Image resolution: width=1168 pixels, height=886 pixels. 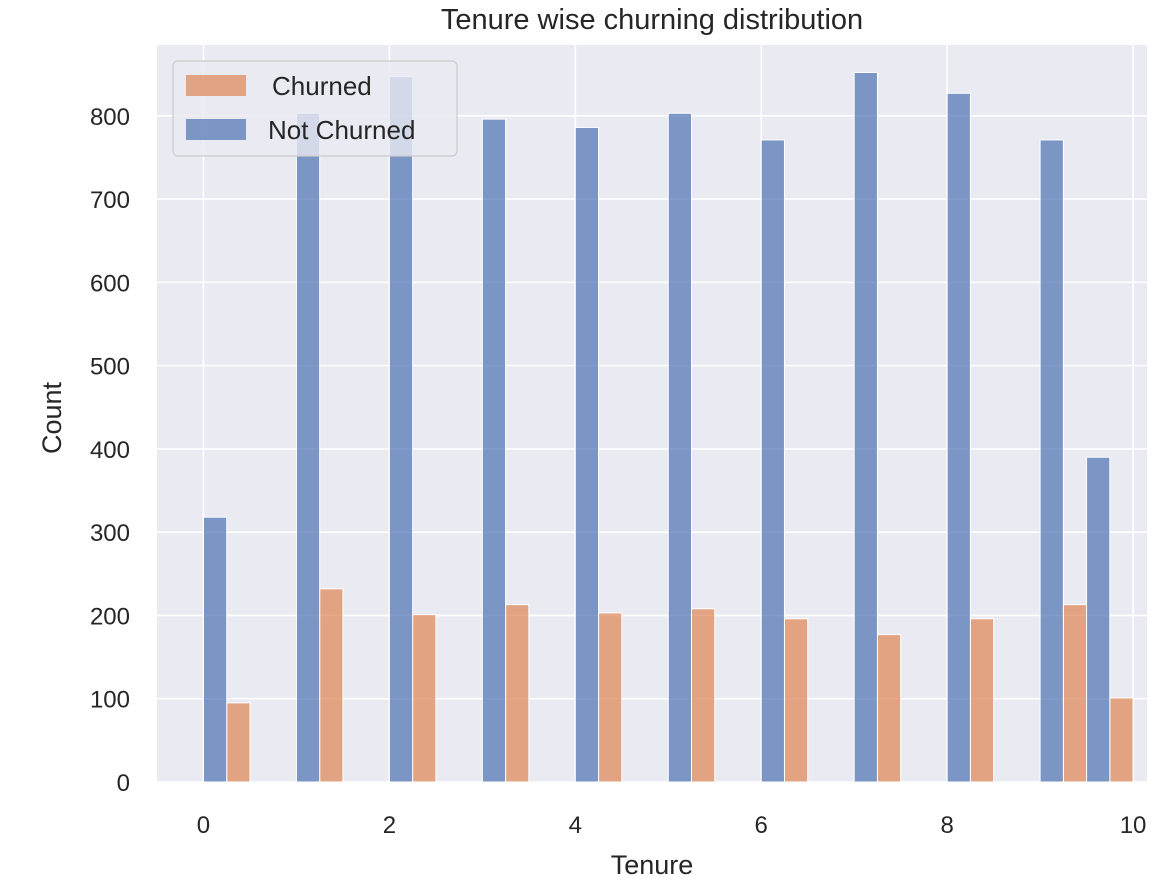 I want to click on legend-swatch-churned, so click(x=216, y=85).